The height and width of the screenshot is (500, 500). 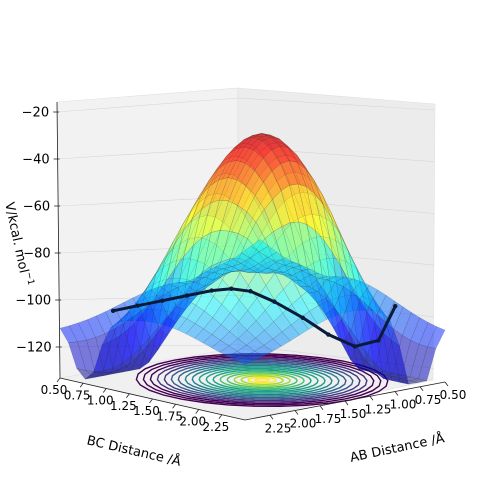 What do you see at coordinates (303, 424) in the screenshot?
I see `ab-tick-label: 2.00` at bounding box center [303, 424].